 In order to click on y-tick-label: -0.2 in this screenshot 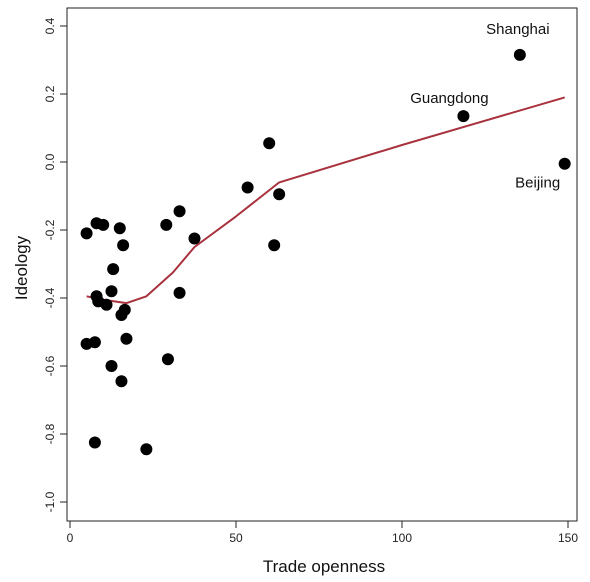, I will do `click(50, 229)`.